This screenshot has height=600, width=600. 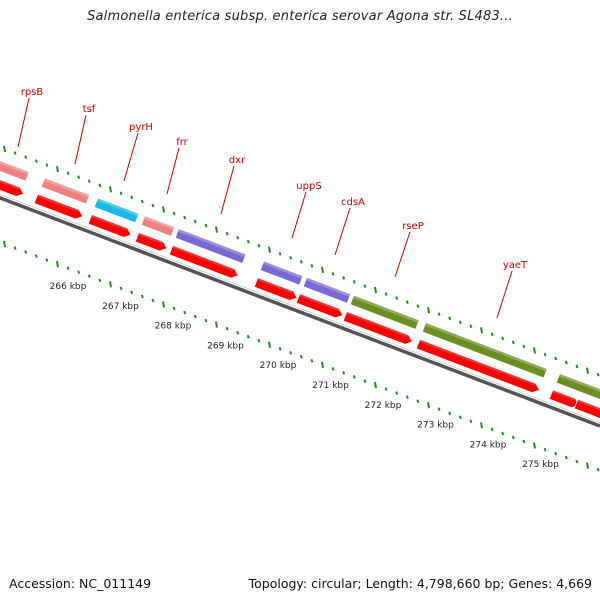 What do you see at coordinates (413, 226) in the screenshot?
I see `gene-label-rseP: rseP` at bounding box center [413, 226].